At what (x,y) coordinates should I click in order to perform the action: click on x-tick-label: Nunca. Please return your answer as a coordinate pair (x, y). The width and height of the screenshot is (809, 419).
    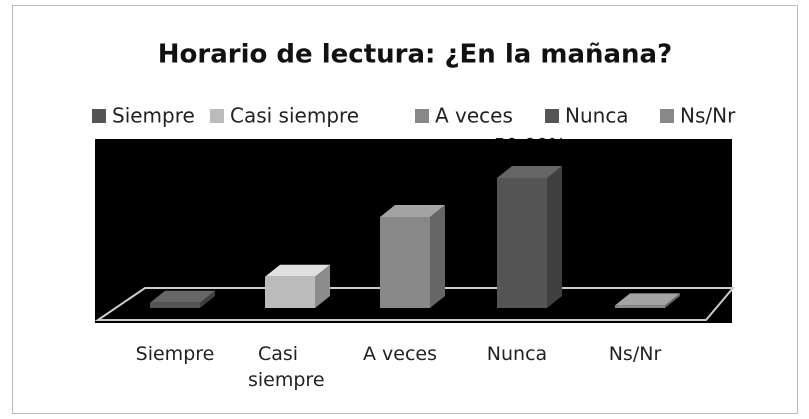
    Looking at the image, I should click on (517, 354).